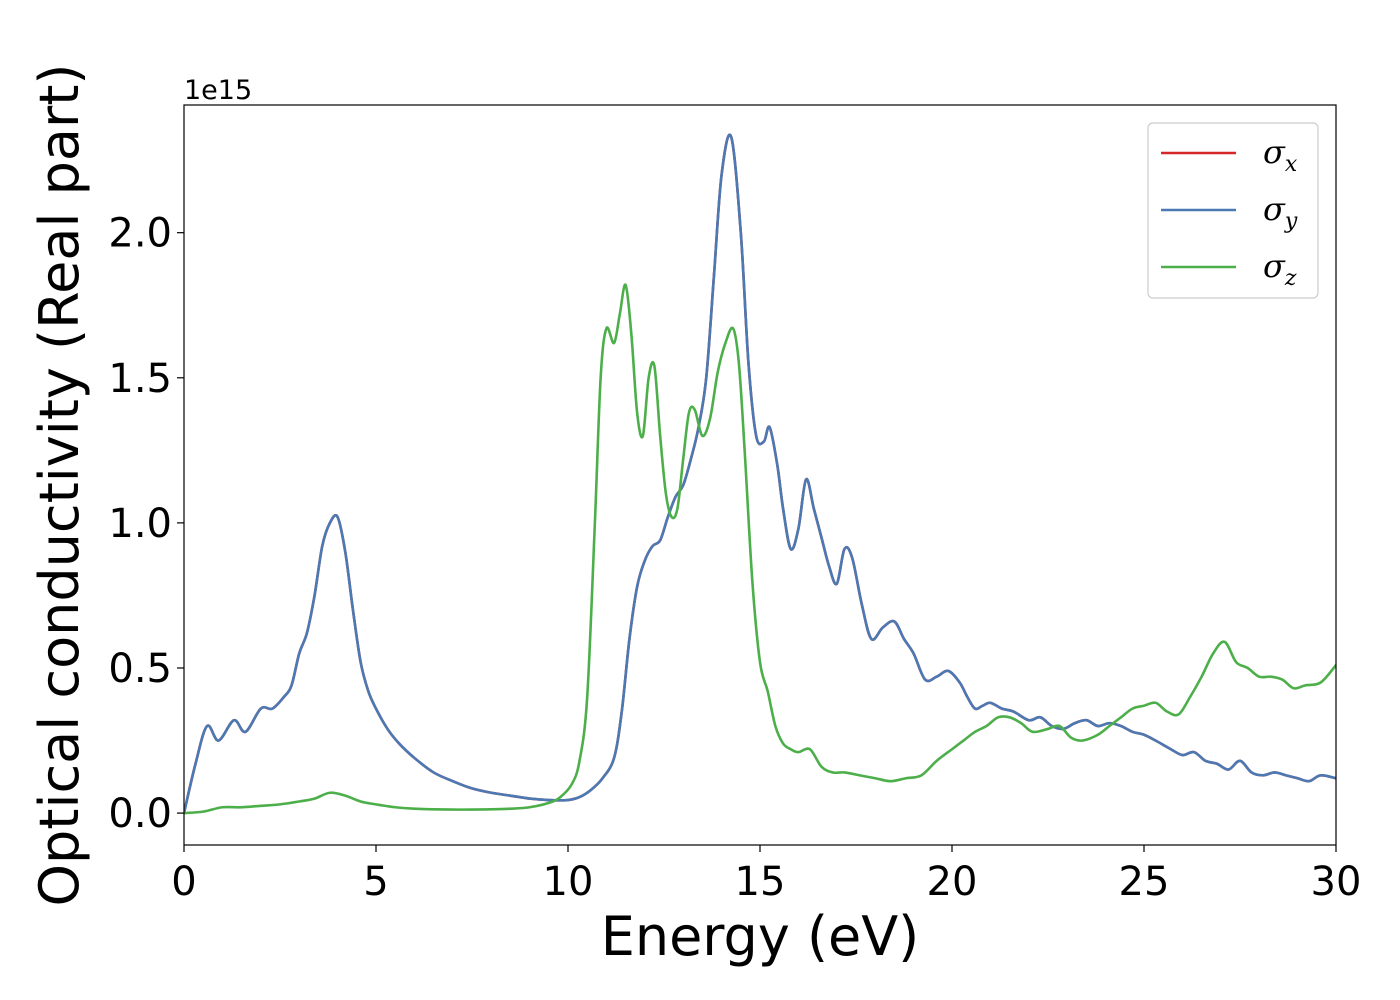  What do you see at coordinates (183, 882) in the screenshot?
I see `x-tick-label: 0` at bounding box center [183, 882].